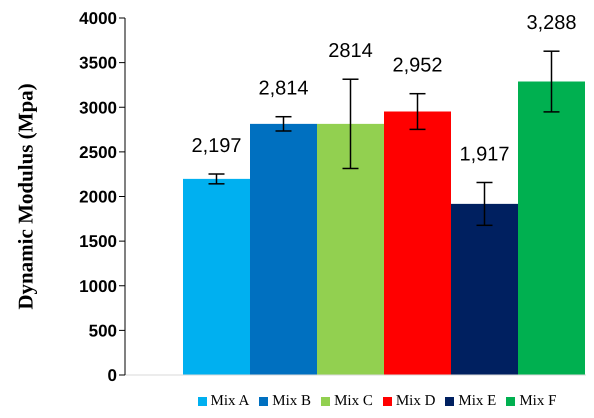  Describe the element at coordinates (417, 65) in the screenshot. I see `data-label: 2,952` at that location.